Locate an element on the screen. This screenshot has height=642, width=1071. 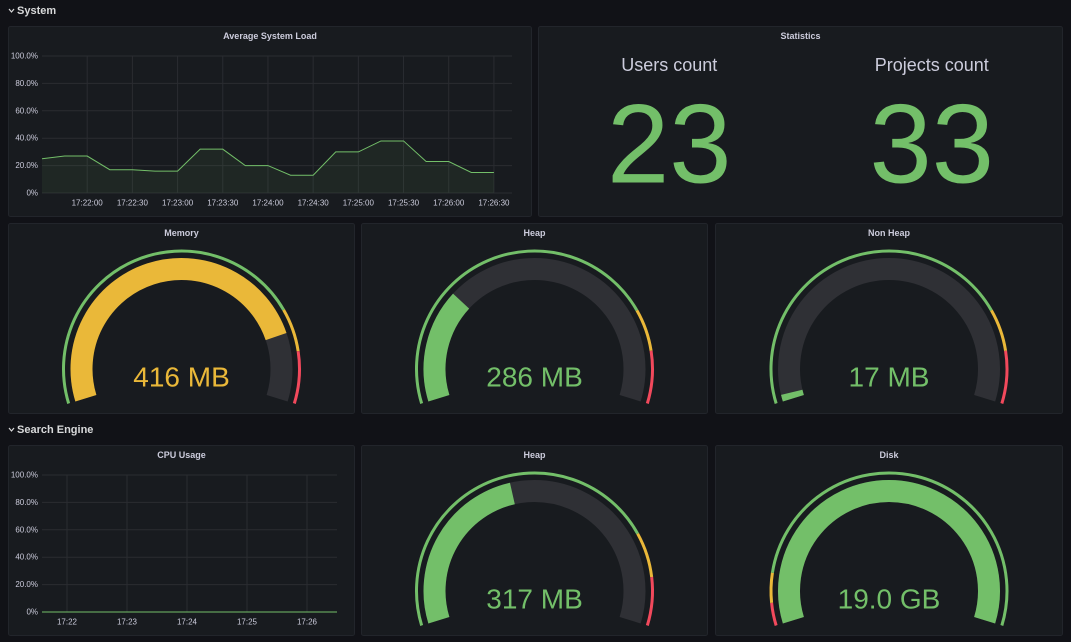
stat-value: 33 is located at coordinates (931, 144).